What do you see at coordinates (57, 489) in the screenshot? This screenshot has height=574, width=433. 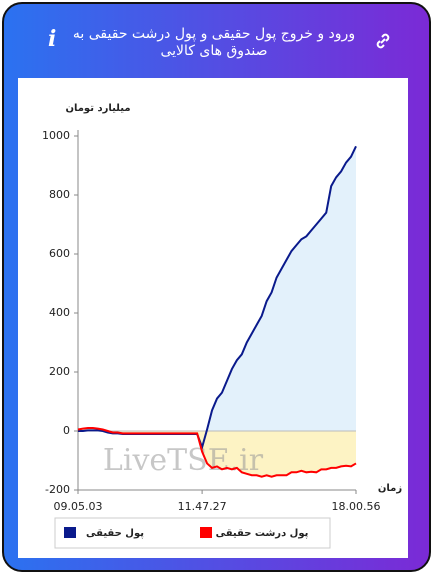 I see `y-tick-label: -200` at bounding box center [57, 489].